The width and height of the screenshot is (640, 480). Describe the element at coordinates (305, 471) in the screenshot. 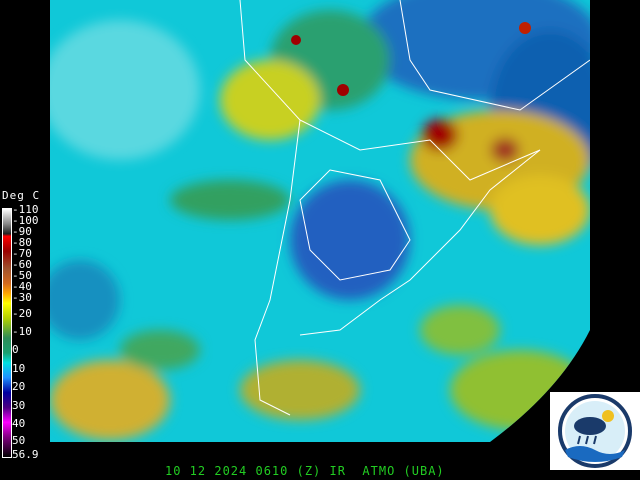

I see `image-caption: 10 12 2024 0610 (Z) IR ATMO (UBA)` at that location.